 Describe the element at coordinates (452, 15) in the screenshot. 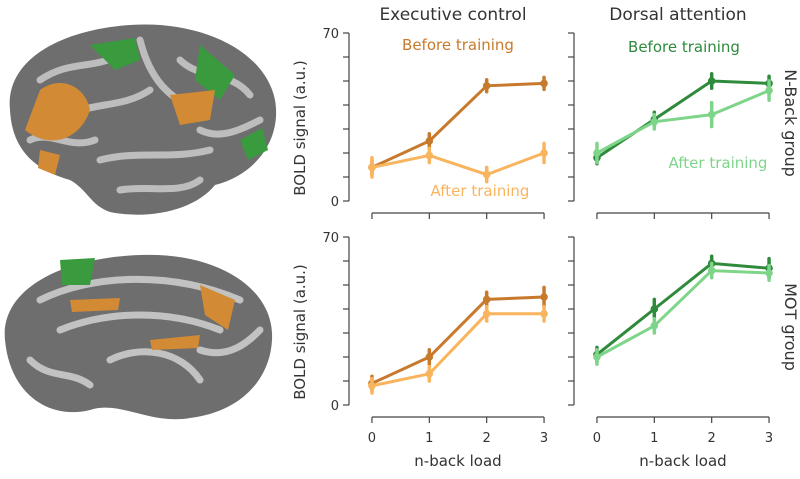

I see `panel-title: Executive control` at that location.